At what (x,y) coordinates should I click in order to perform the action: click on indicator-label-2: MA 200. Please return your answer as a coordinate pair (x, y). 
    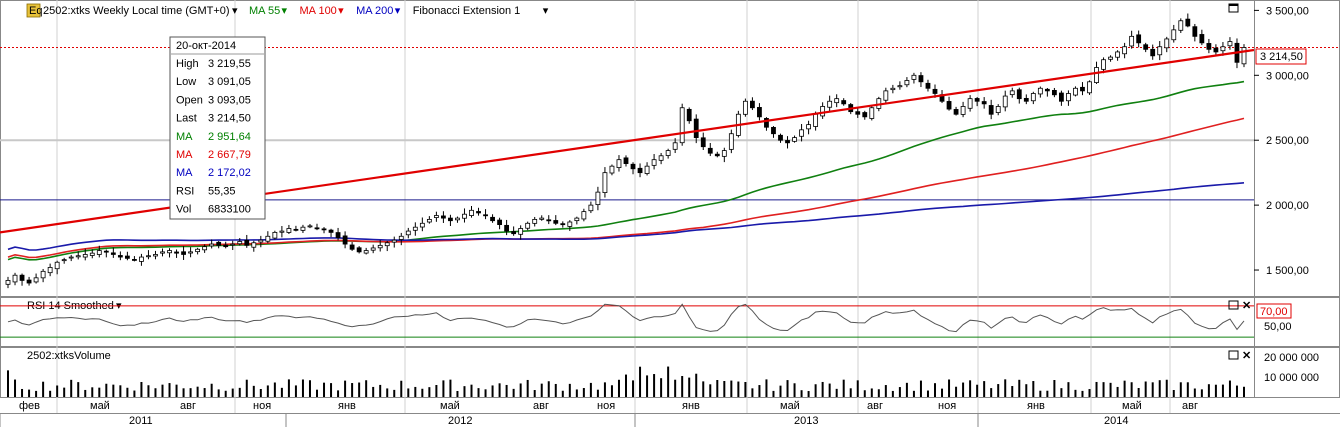
    Looking at the image, I should click on (374, 11).